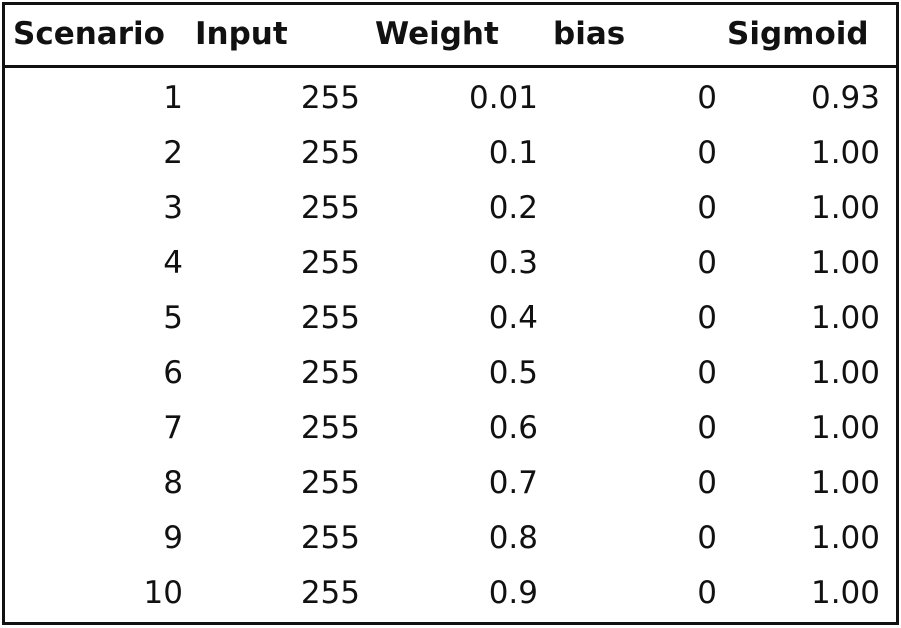 This screenshot has width=901, height=628. I want to click on table-row: 5 255 0.4 0 1.00, so click(450, 319).